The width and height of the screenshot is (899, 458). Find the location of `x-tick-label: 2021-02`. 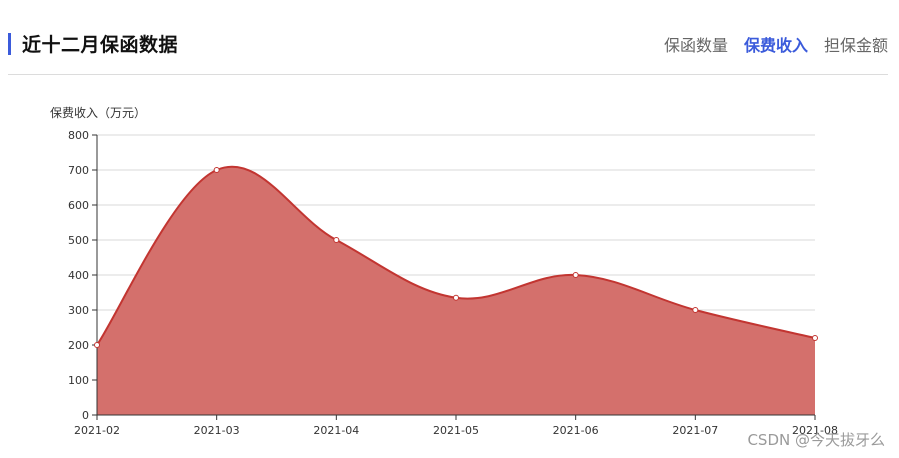

x-tick-label: 2021-02 is located at coordinates (97, 430).